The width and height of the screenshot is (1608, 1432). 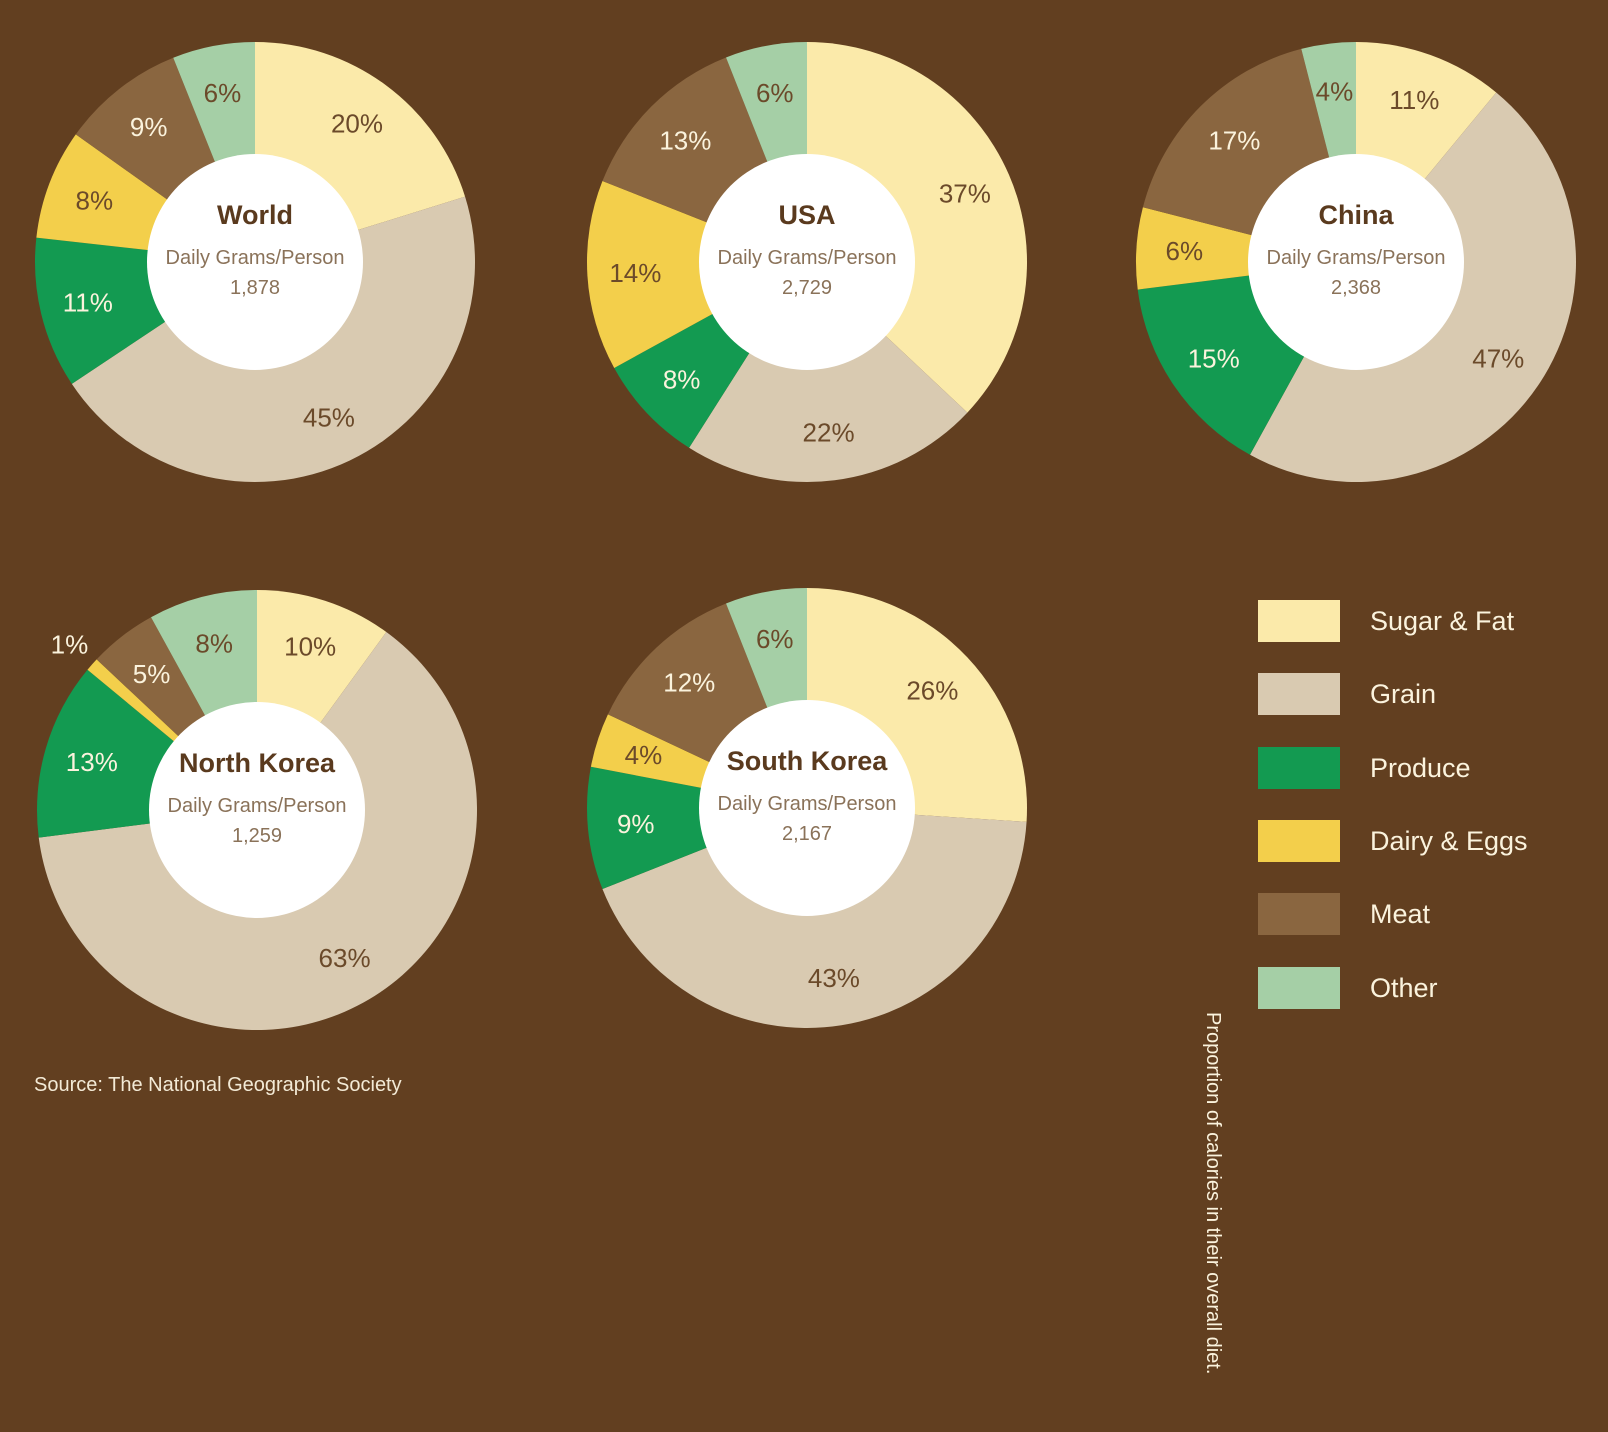 What do you see at coordinates (1400, 914) in the screenshot?
I see `legend-label: Meat` at bounding box center [1400, 914].